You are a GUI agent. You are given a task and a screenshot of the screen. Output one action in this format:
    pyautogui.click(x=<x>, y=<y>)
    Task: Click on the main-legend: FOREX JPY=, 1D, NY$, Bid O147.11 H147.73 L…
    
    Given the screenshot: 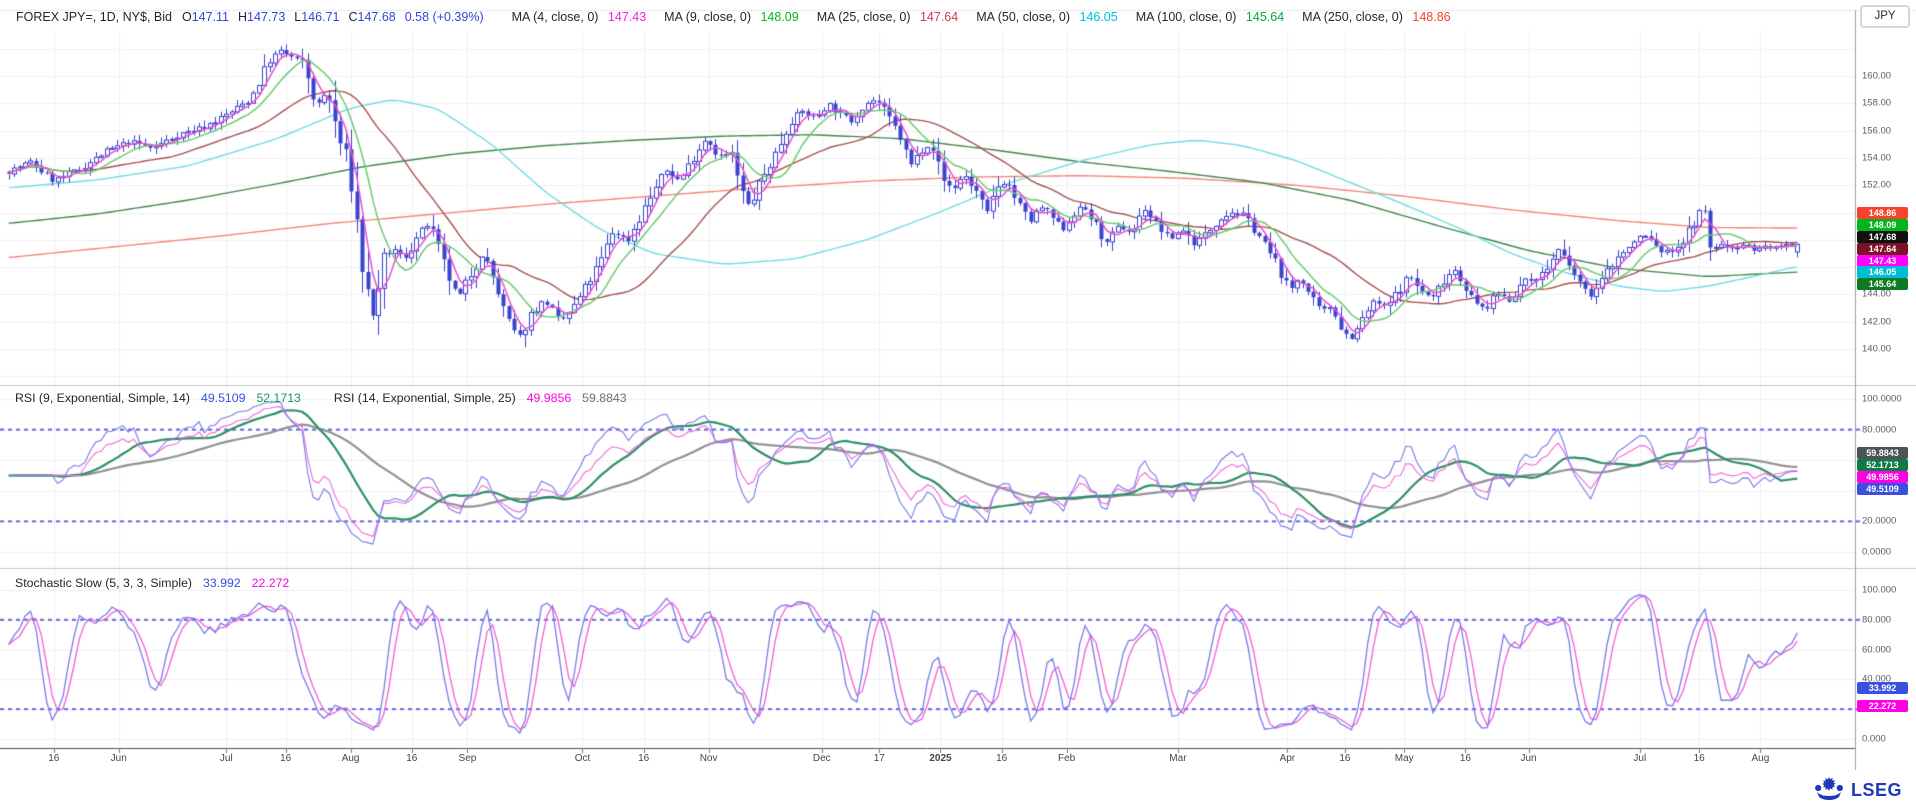 What is the action you would take?
    pyautogui.click(x=733, y=17)
    